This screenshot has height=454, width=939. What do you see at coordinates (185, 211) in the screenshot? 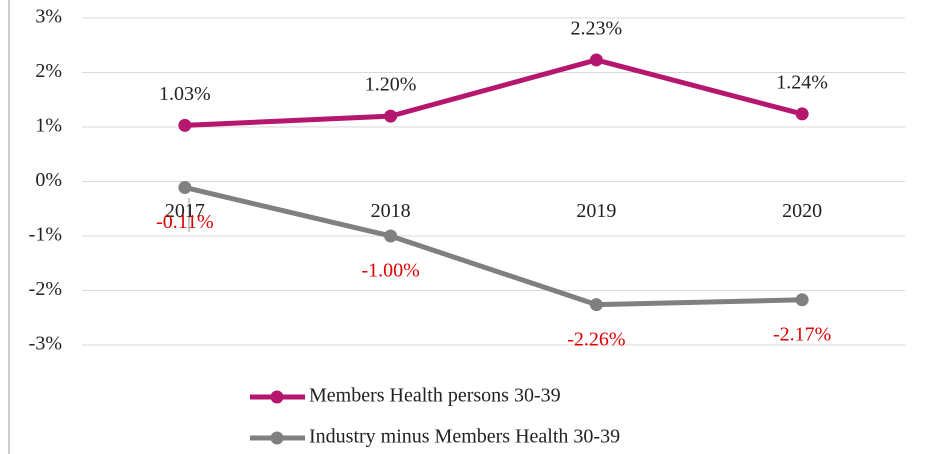
I see `x-tick-label: 2017` at bounding box center [185, 211].